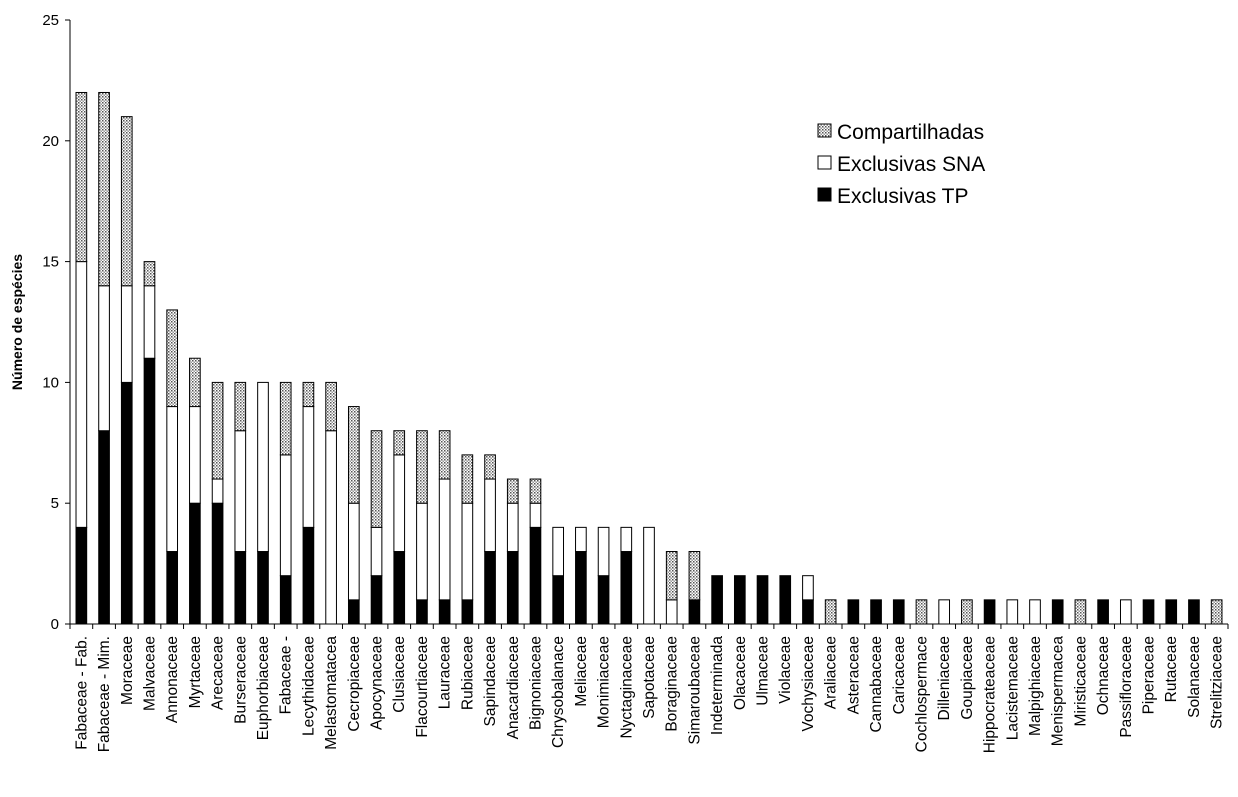 Image resolution: width=1238 pixels, height=797 pixels. I want to click on x-tick-label: Nyctaginaceae, so click(626, 687).